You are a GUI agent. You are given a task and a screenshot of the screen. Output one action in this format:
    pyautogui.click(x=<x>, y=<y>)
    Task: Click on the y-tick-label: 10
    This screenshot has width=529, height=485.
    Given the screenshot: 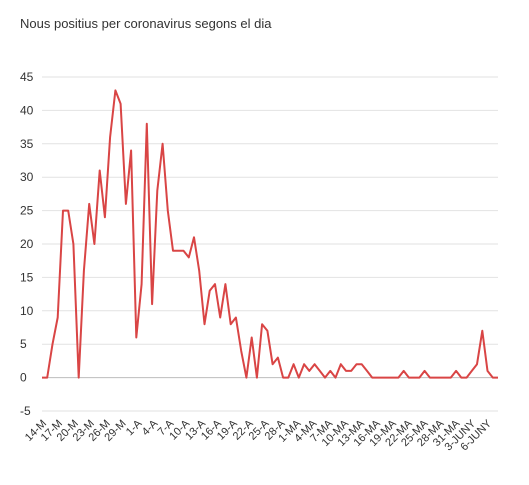 What is the action you would take?
    pyautogui.click(x=27, y=311)
    